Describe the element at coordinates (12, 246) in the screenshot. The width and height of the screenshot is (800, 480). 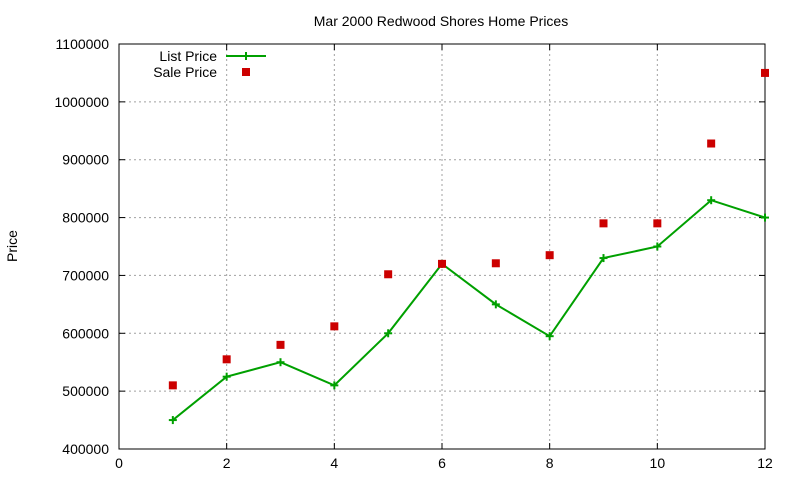
I see `y-axis-label: Price` at that location.